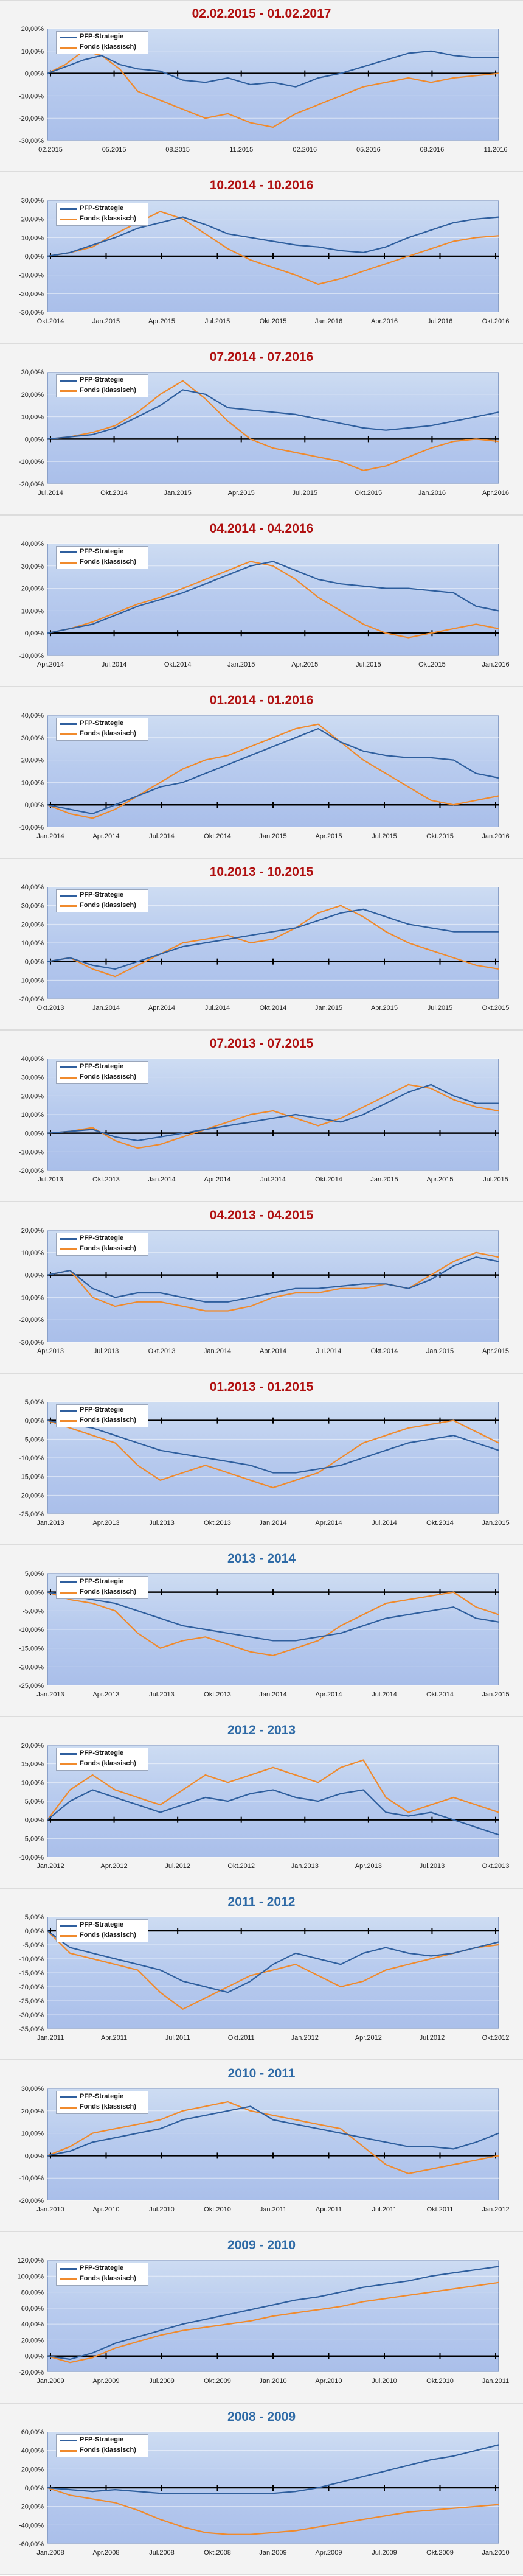 This screenshot has height=2576, width=523. What do you see at coordinates (33, 238) in the screenshot?
I see `y-tick-label: 10,00%` at bounding box center [33, 238].